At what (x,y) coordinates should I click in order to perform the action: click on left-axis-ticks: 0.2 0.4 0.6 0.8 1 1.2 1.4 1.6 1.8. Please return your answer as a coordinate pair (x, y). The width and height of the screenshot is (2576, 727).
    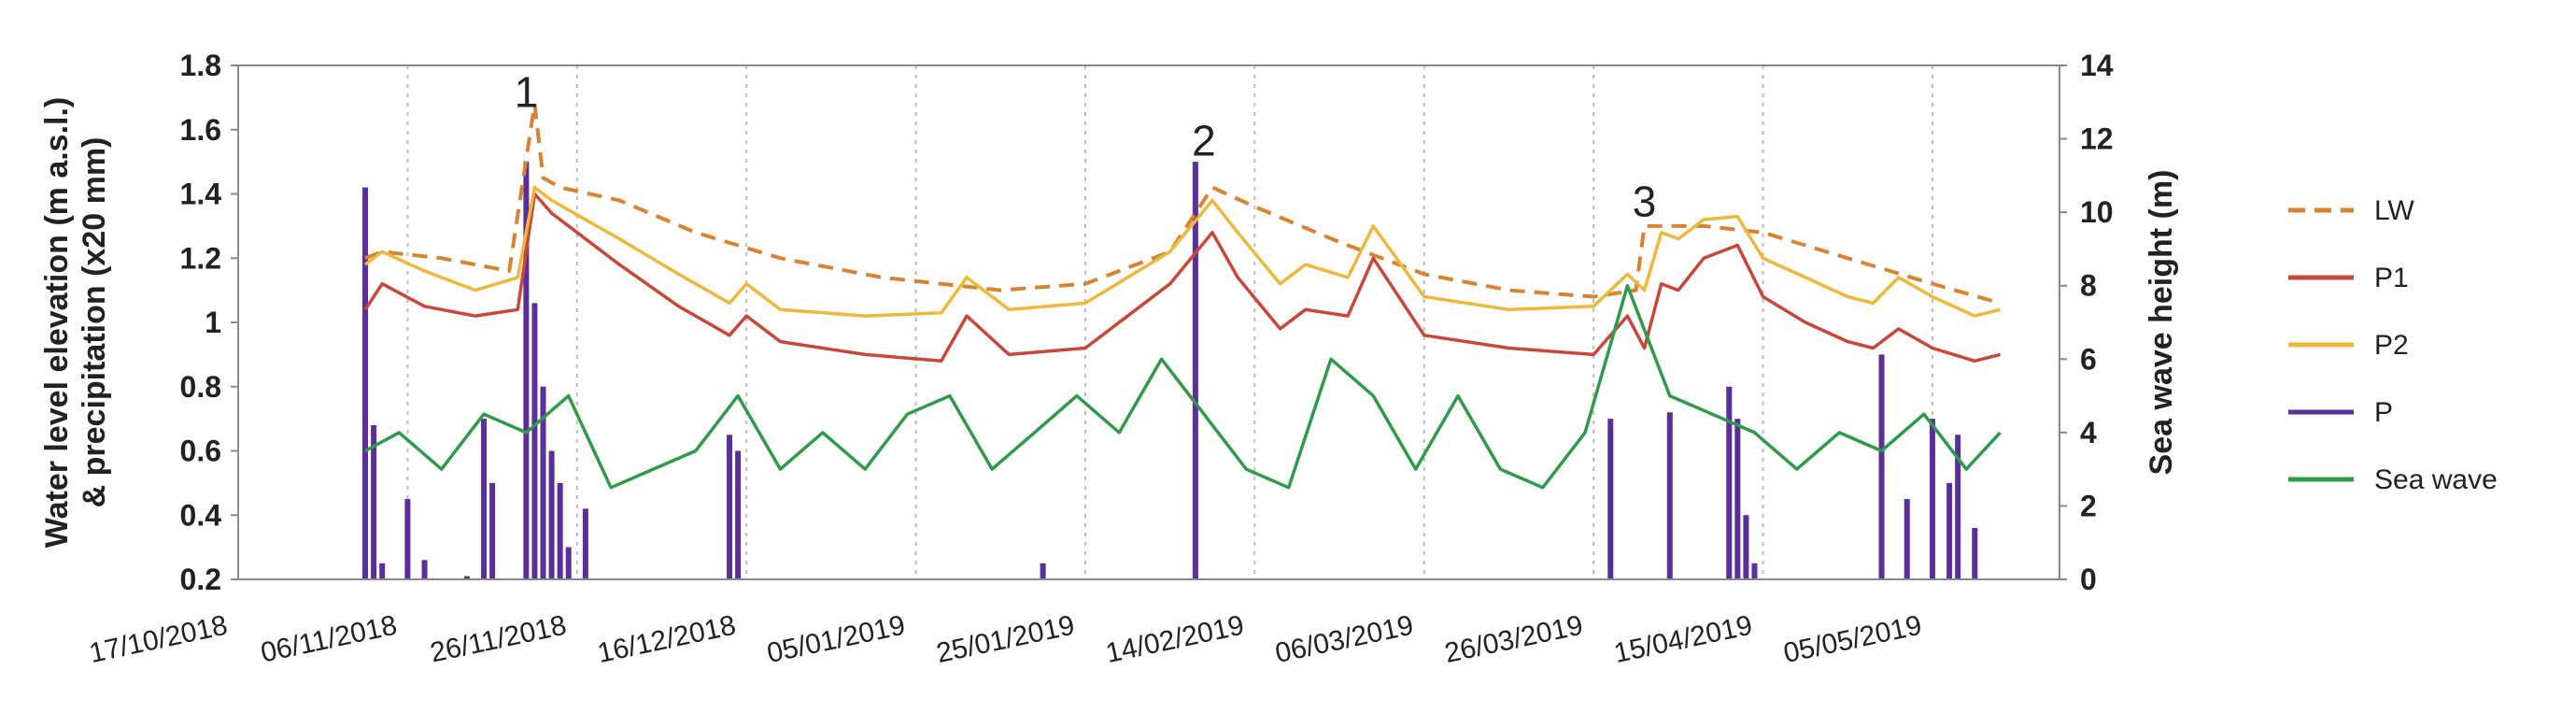
    Looking at the image, I should click on (209, 322).